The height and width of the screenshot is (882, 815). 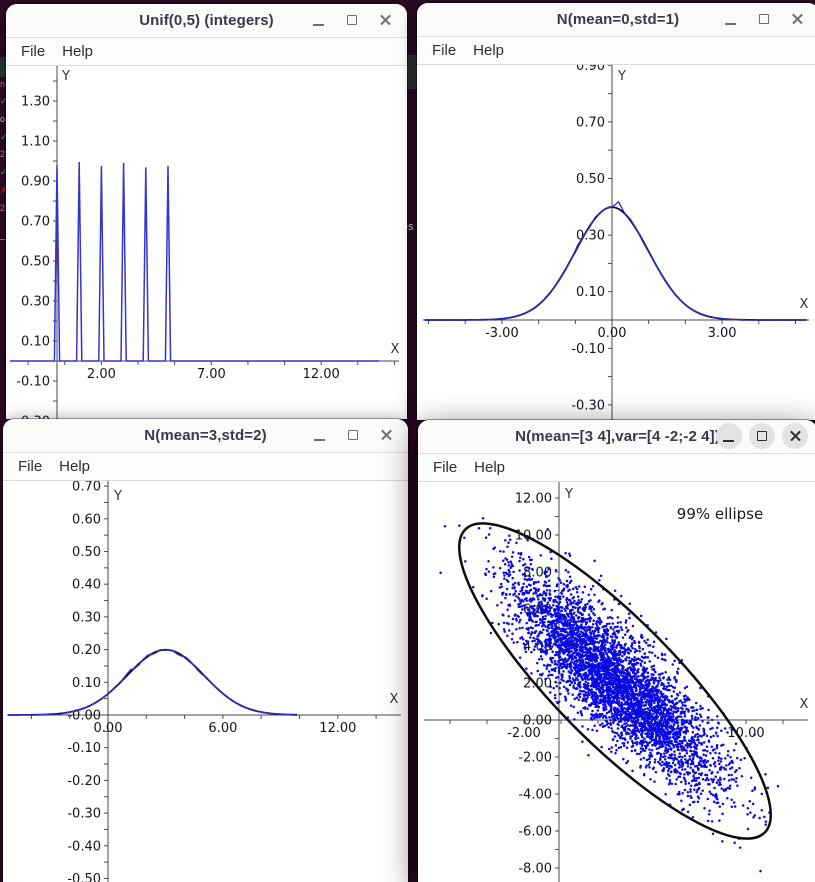 I want to click on svg-text: 2.00, so click(x=101, y=374).